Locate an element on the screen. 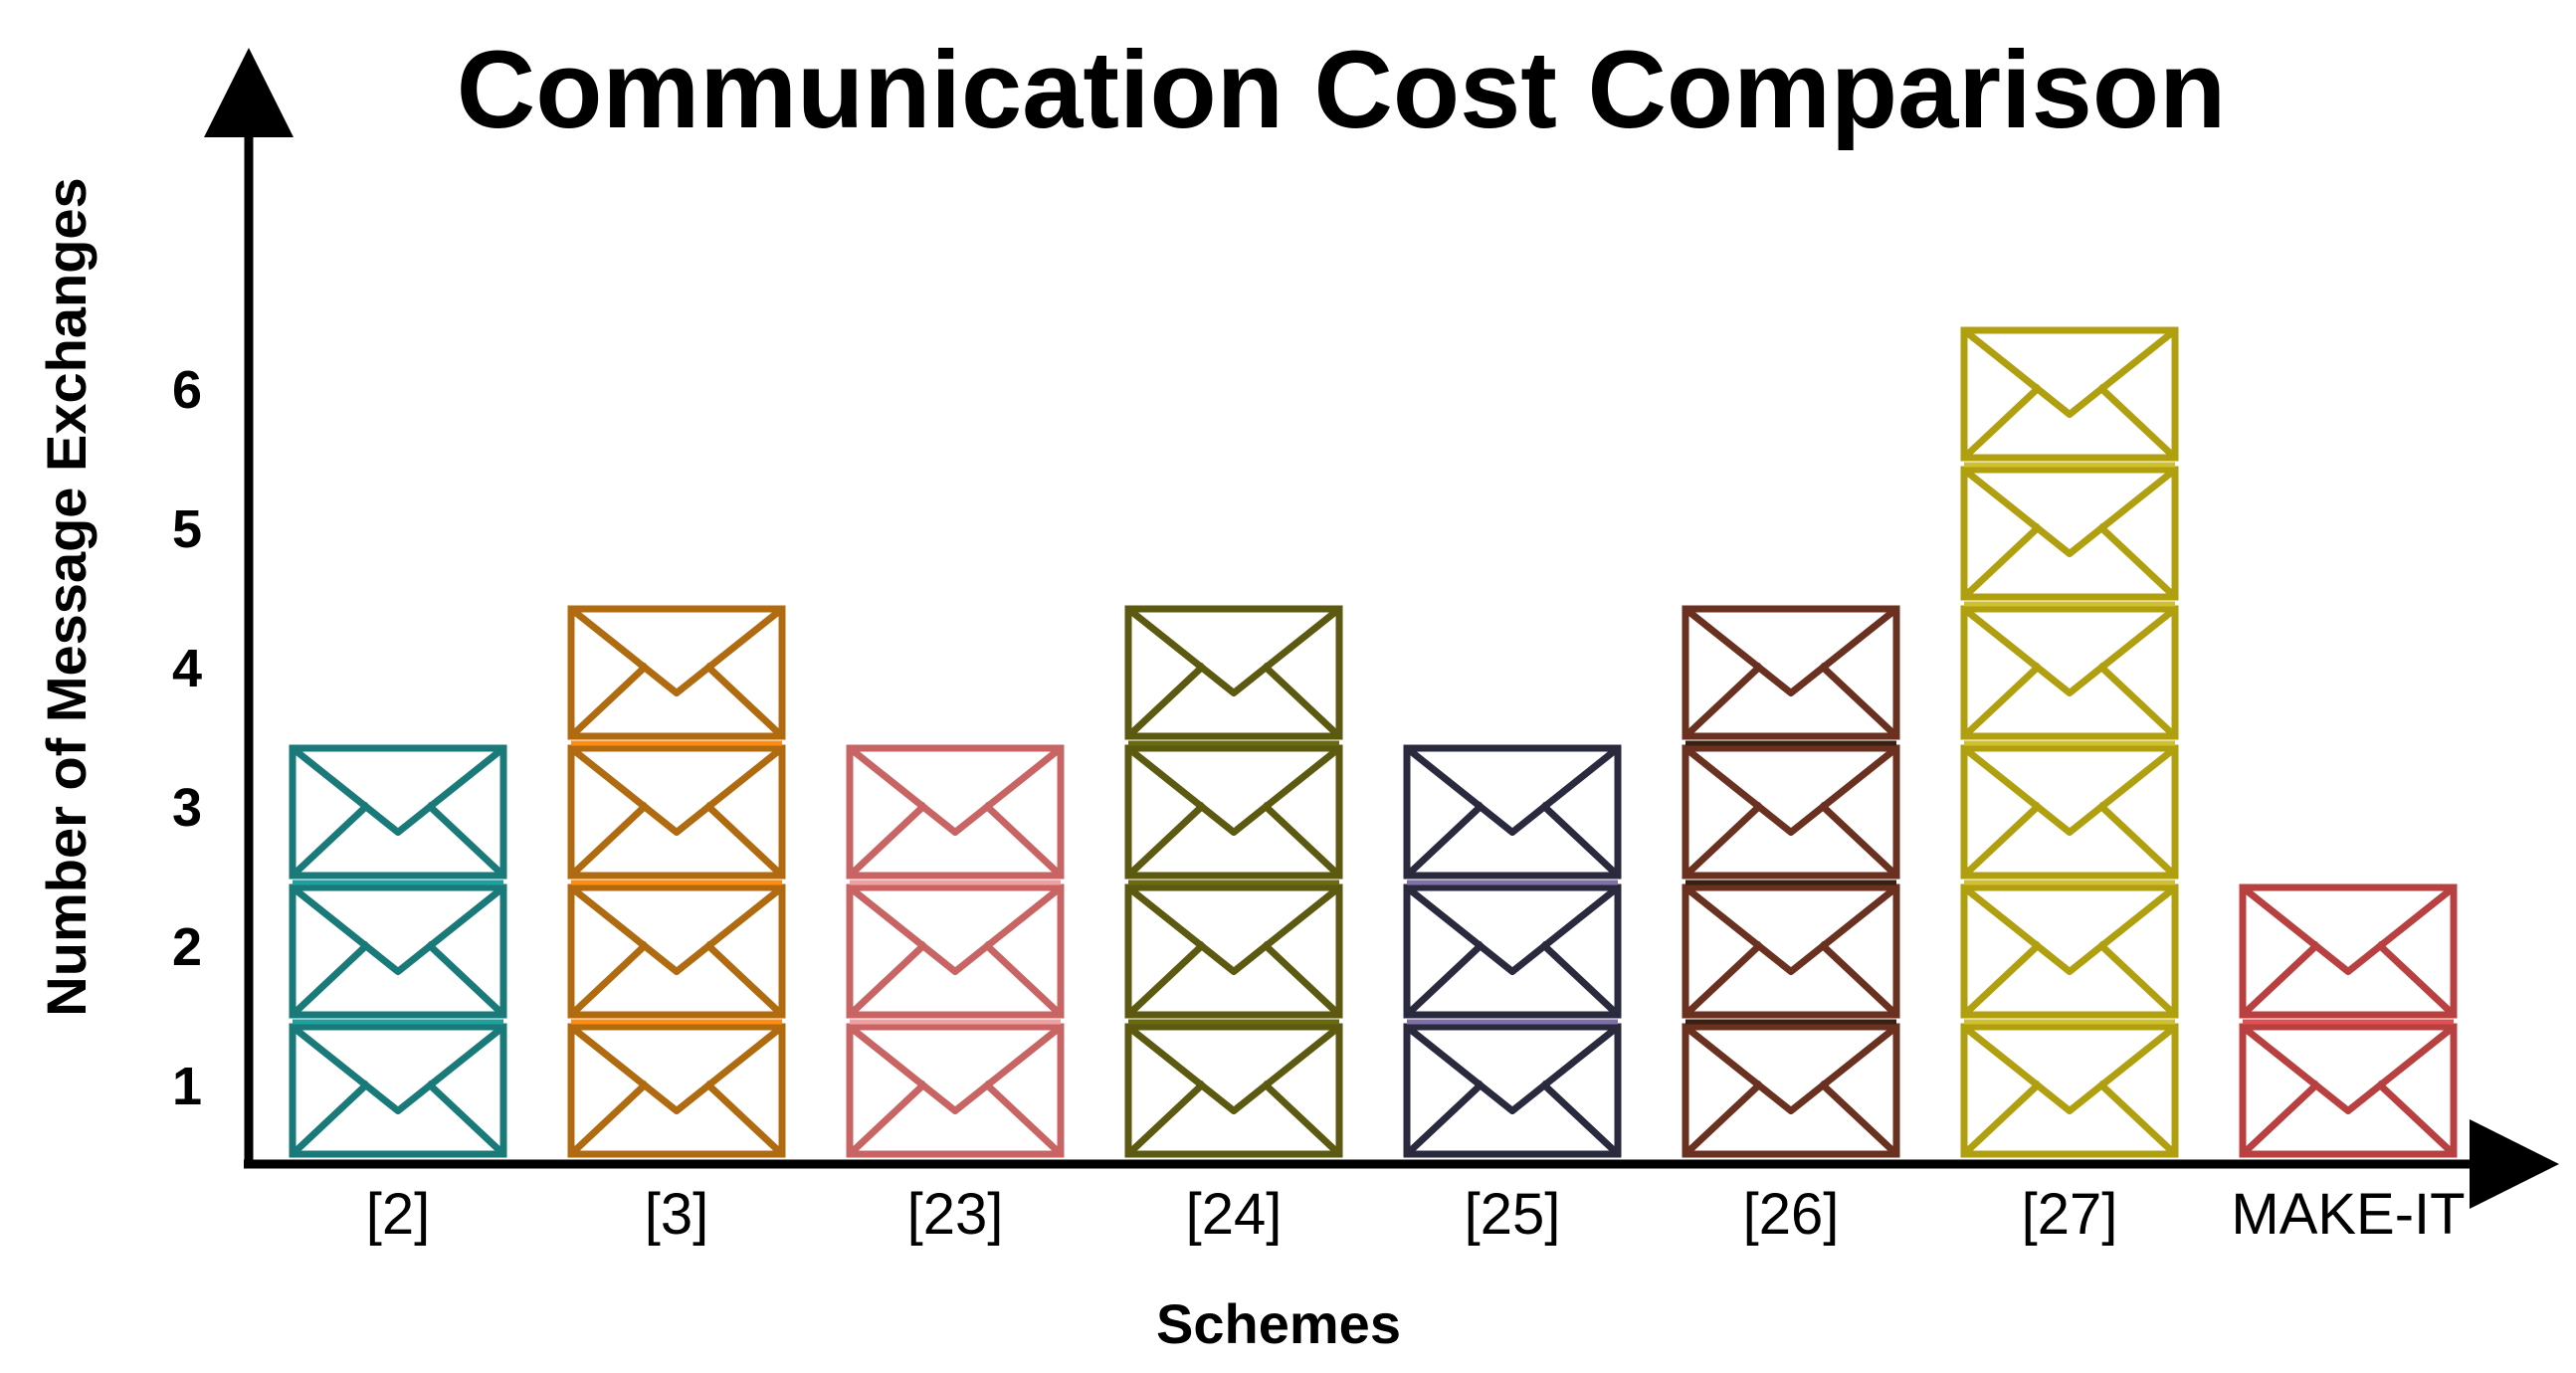 This screenshot has height=1373, width=2576. category-label: [2] is located at coordinates (398, 1214).